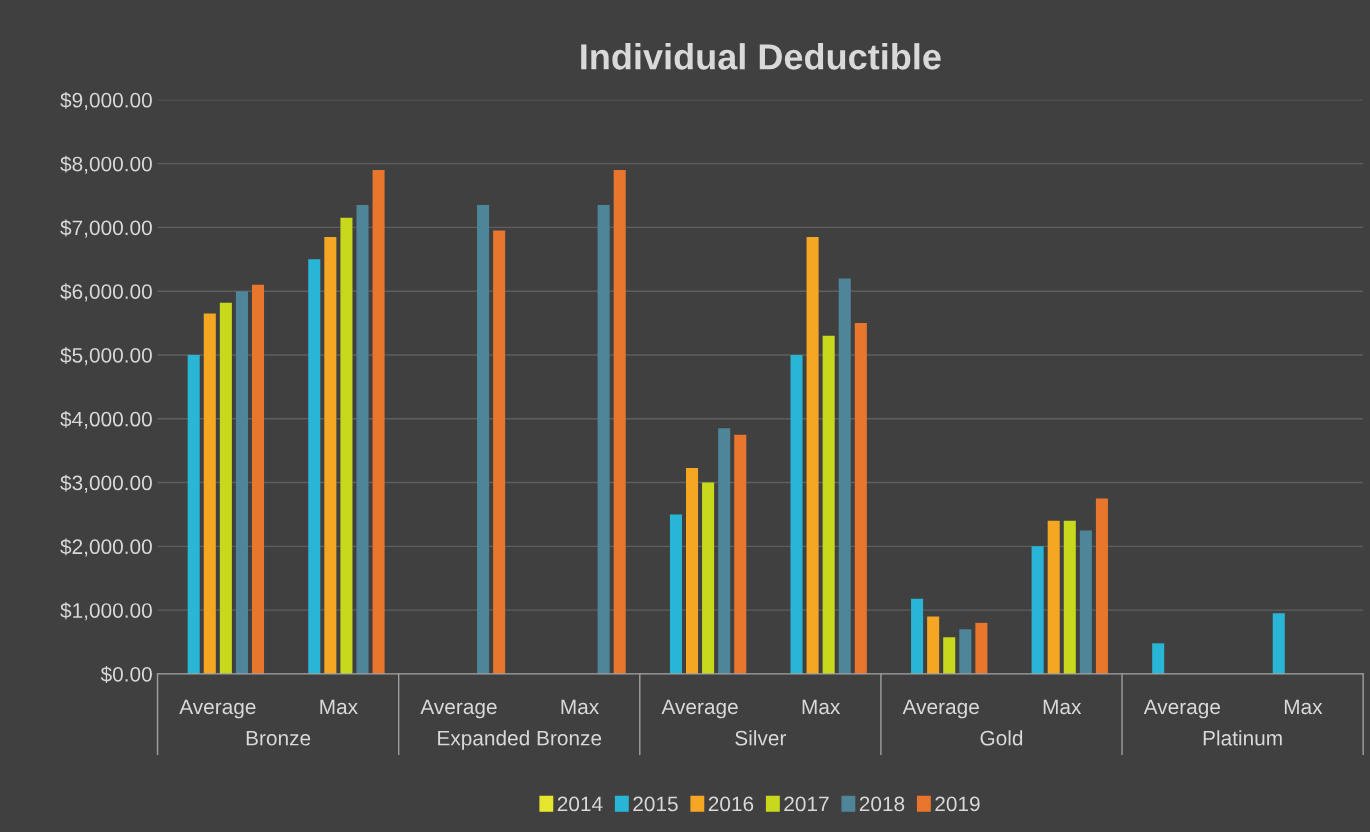 The image size is (1370, 832). What do you see at coordinates (731, 804) in the screenshot?
I see `legend-label: 2016` at bounding box center [731, 804].